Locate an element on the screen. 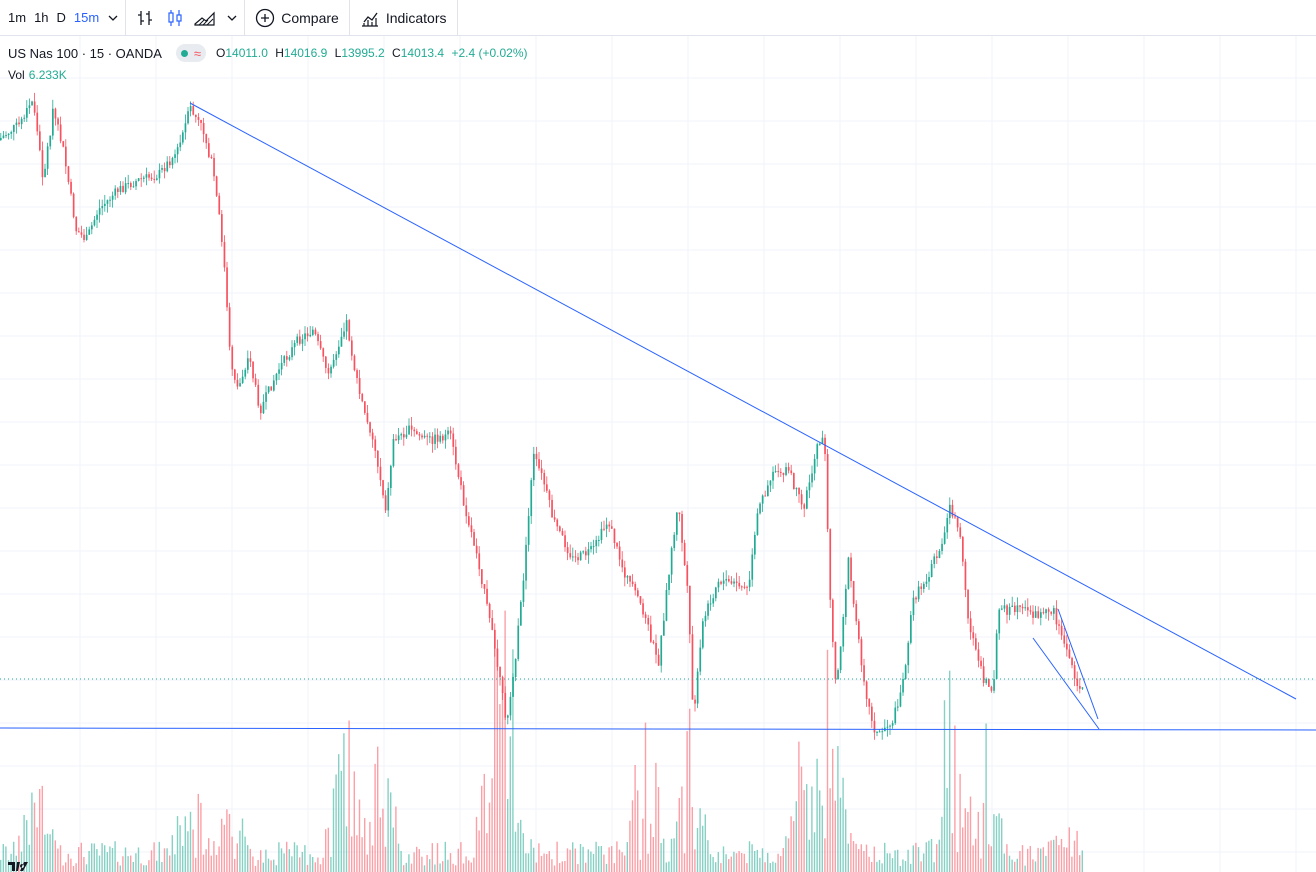  interval-1h: 1h is located at coordinates (41, 17).